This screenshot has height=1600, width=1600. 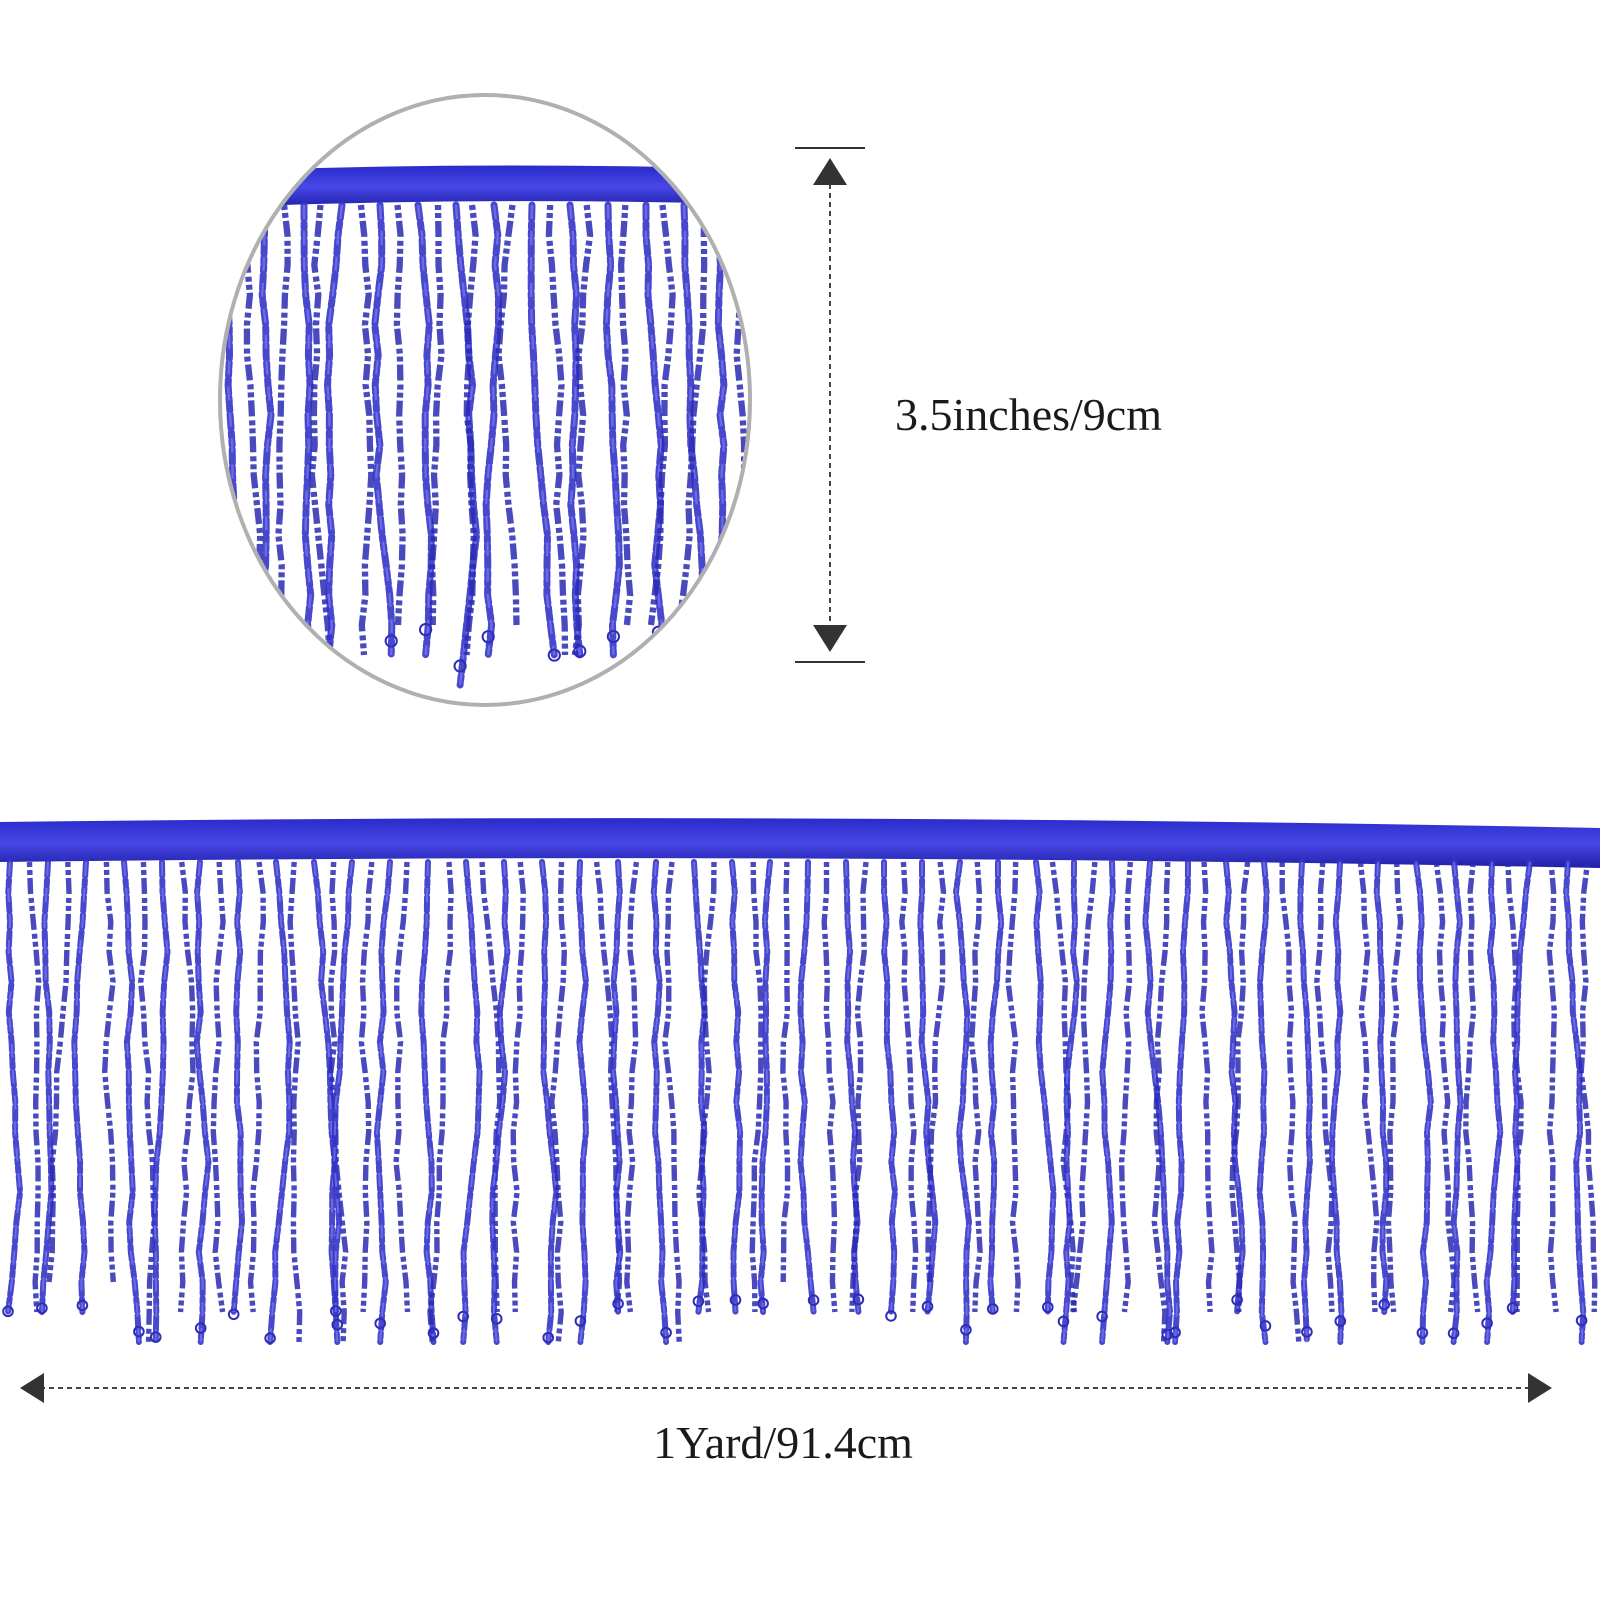 What do you see at coordinates (830, 405) in the screenshot?
I see `height-dimension` at bounding box center [830, 405].